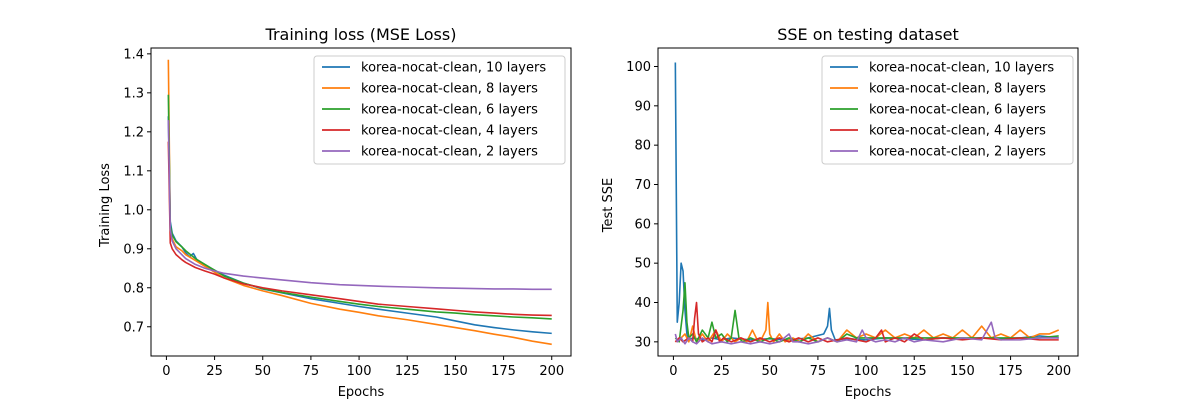  Describe the element at coordinates (642, 264) in the screenshot. I see `y-tick-label: 50` at that location.